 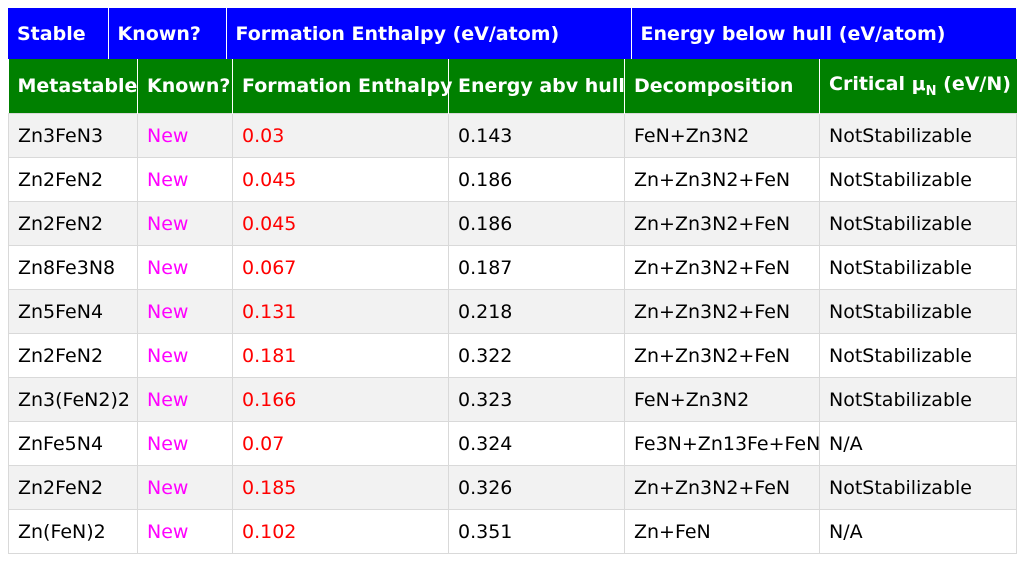 What do you see at coordinates (722, 531) in the screenshot?
I see `cell-decomposition: Zn+FeN` at bounding box center [722, 531].